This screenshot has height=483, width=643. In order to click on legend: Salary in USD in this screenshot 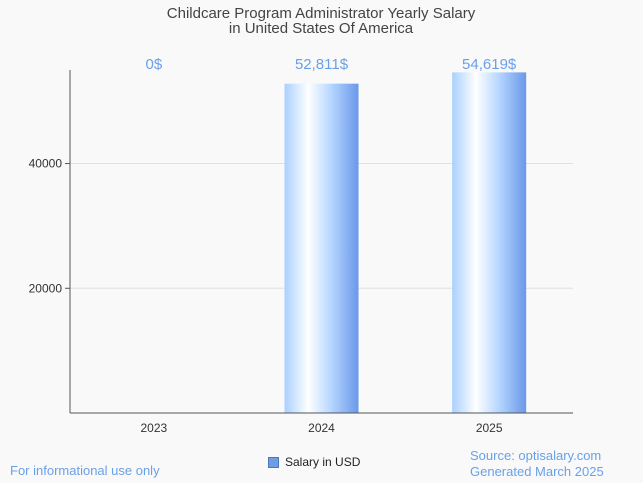, I will do `click(314, 462)`.